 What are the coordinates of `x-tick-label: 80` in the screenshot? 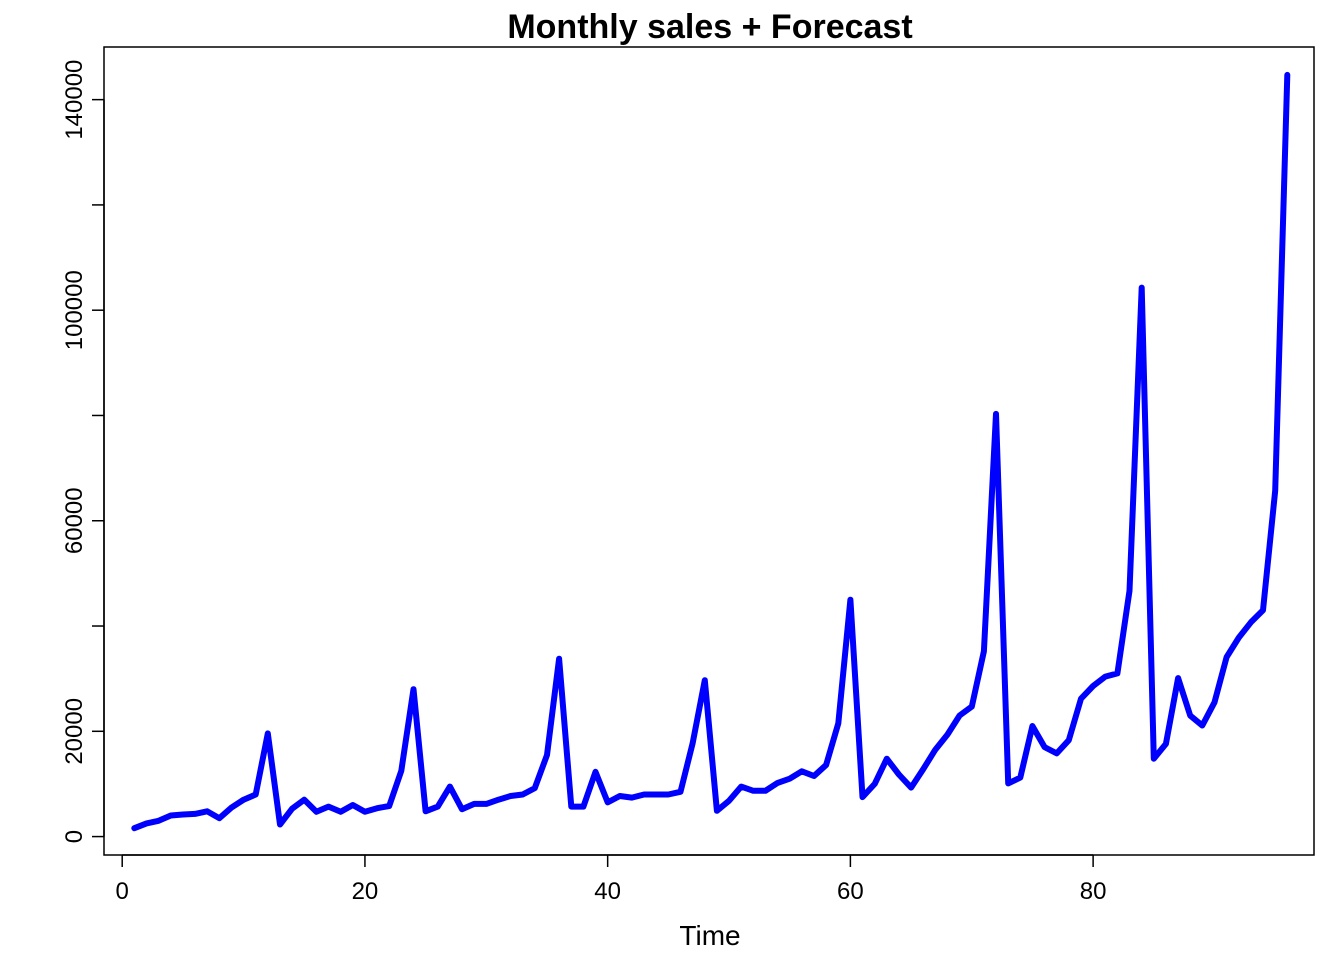 It's located at (1093, 891).